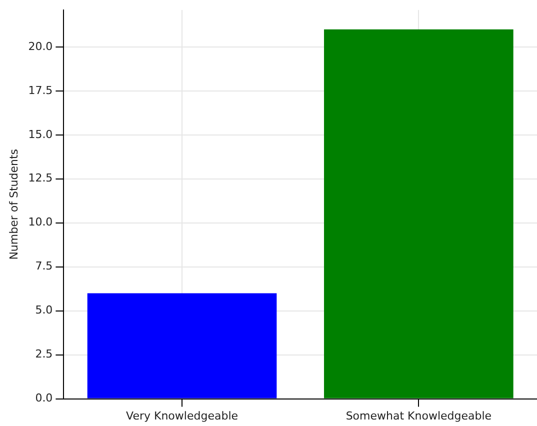  I want to click on y-tick-label: 2.5, so click(44, 354).